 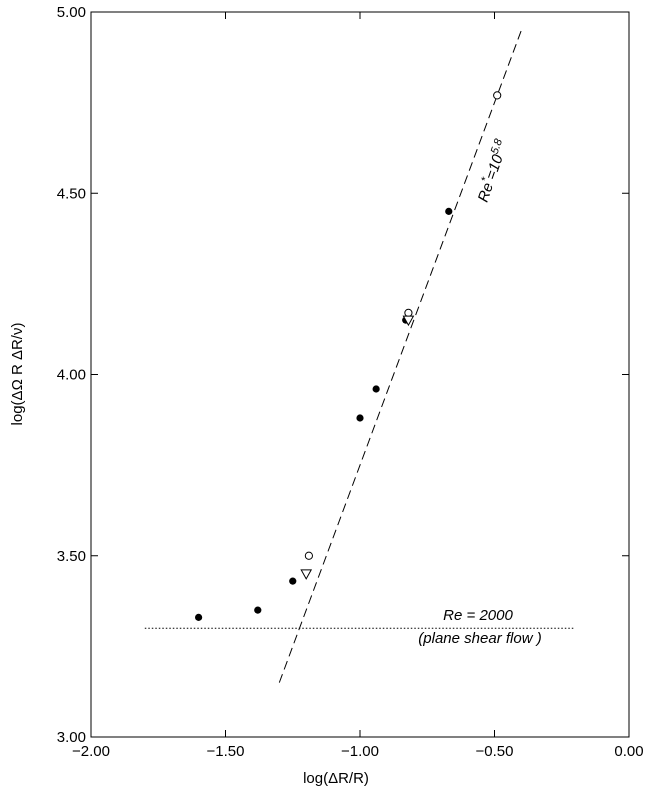 I want to click on x-tick-label: −1.00, so click(x=360, y=751).